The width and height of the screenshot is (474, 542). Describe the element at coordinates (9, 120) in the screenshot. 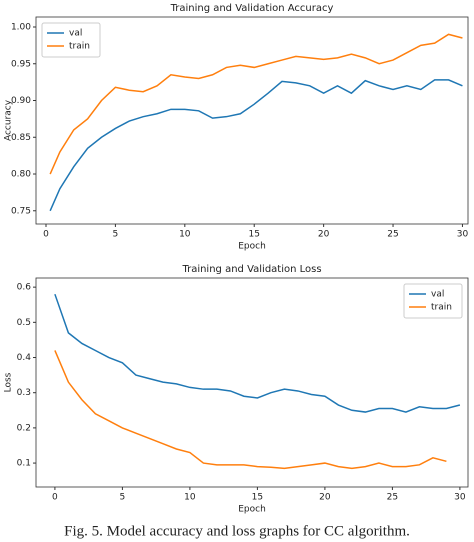

I see `y-axis-label: Accuracy` at that location.